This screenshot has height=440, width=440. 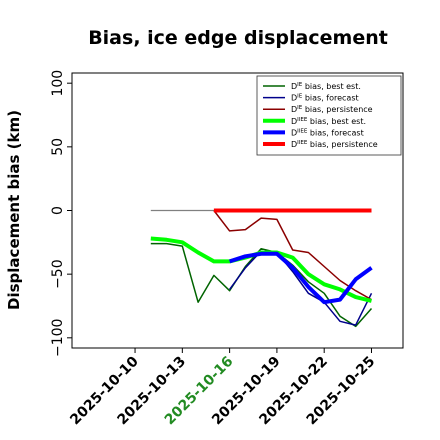 What do you see at coordinates (14, 210) in the screenshot?
I see `y-axis-label: Displacement bias (km)` at bounding box center [14, 210].